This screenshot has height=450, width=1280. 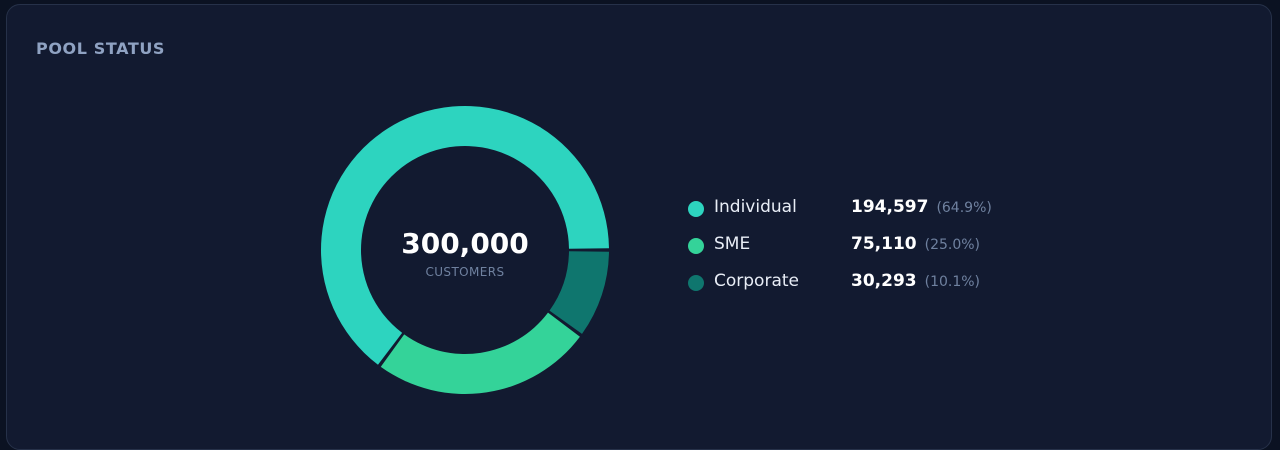 I want to click on donut-slices, so click(x=465, y=250).